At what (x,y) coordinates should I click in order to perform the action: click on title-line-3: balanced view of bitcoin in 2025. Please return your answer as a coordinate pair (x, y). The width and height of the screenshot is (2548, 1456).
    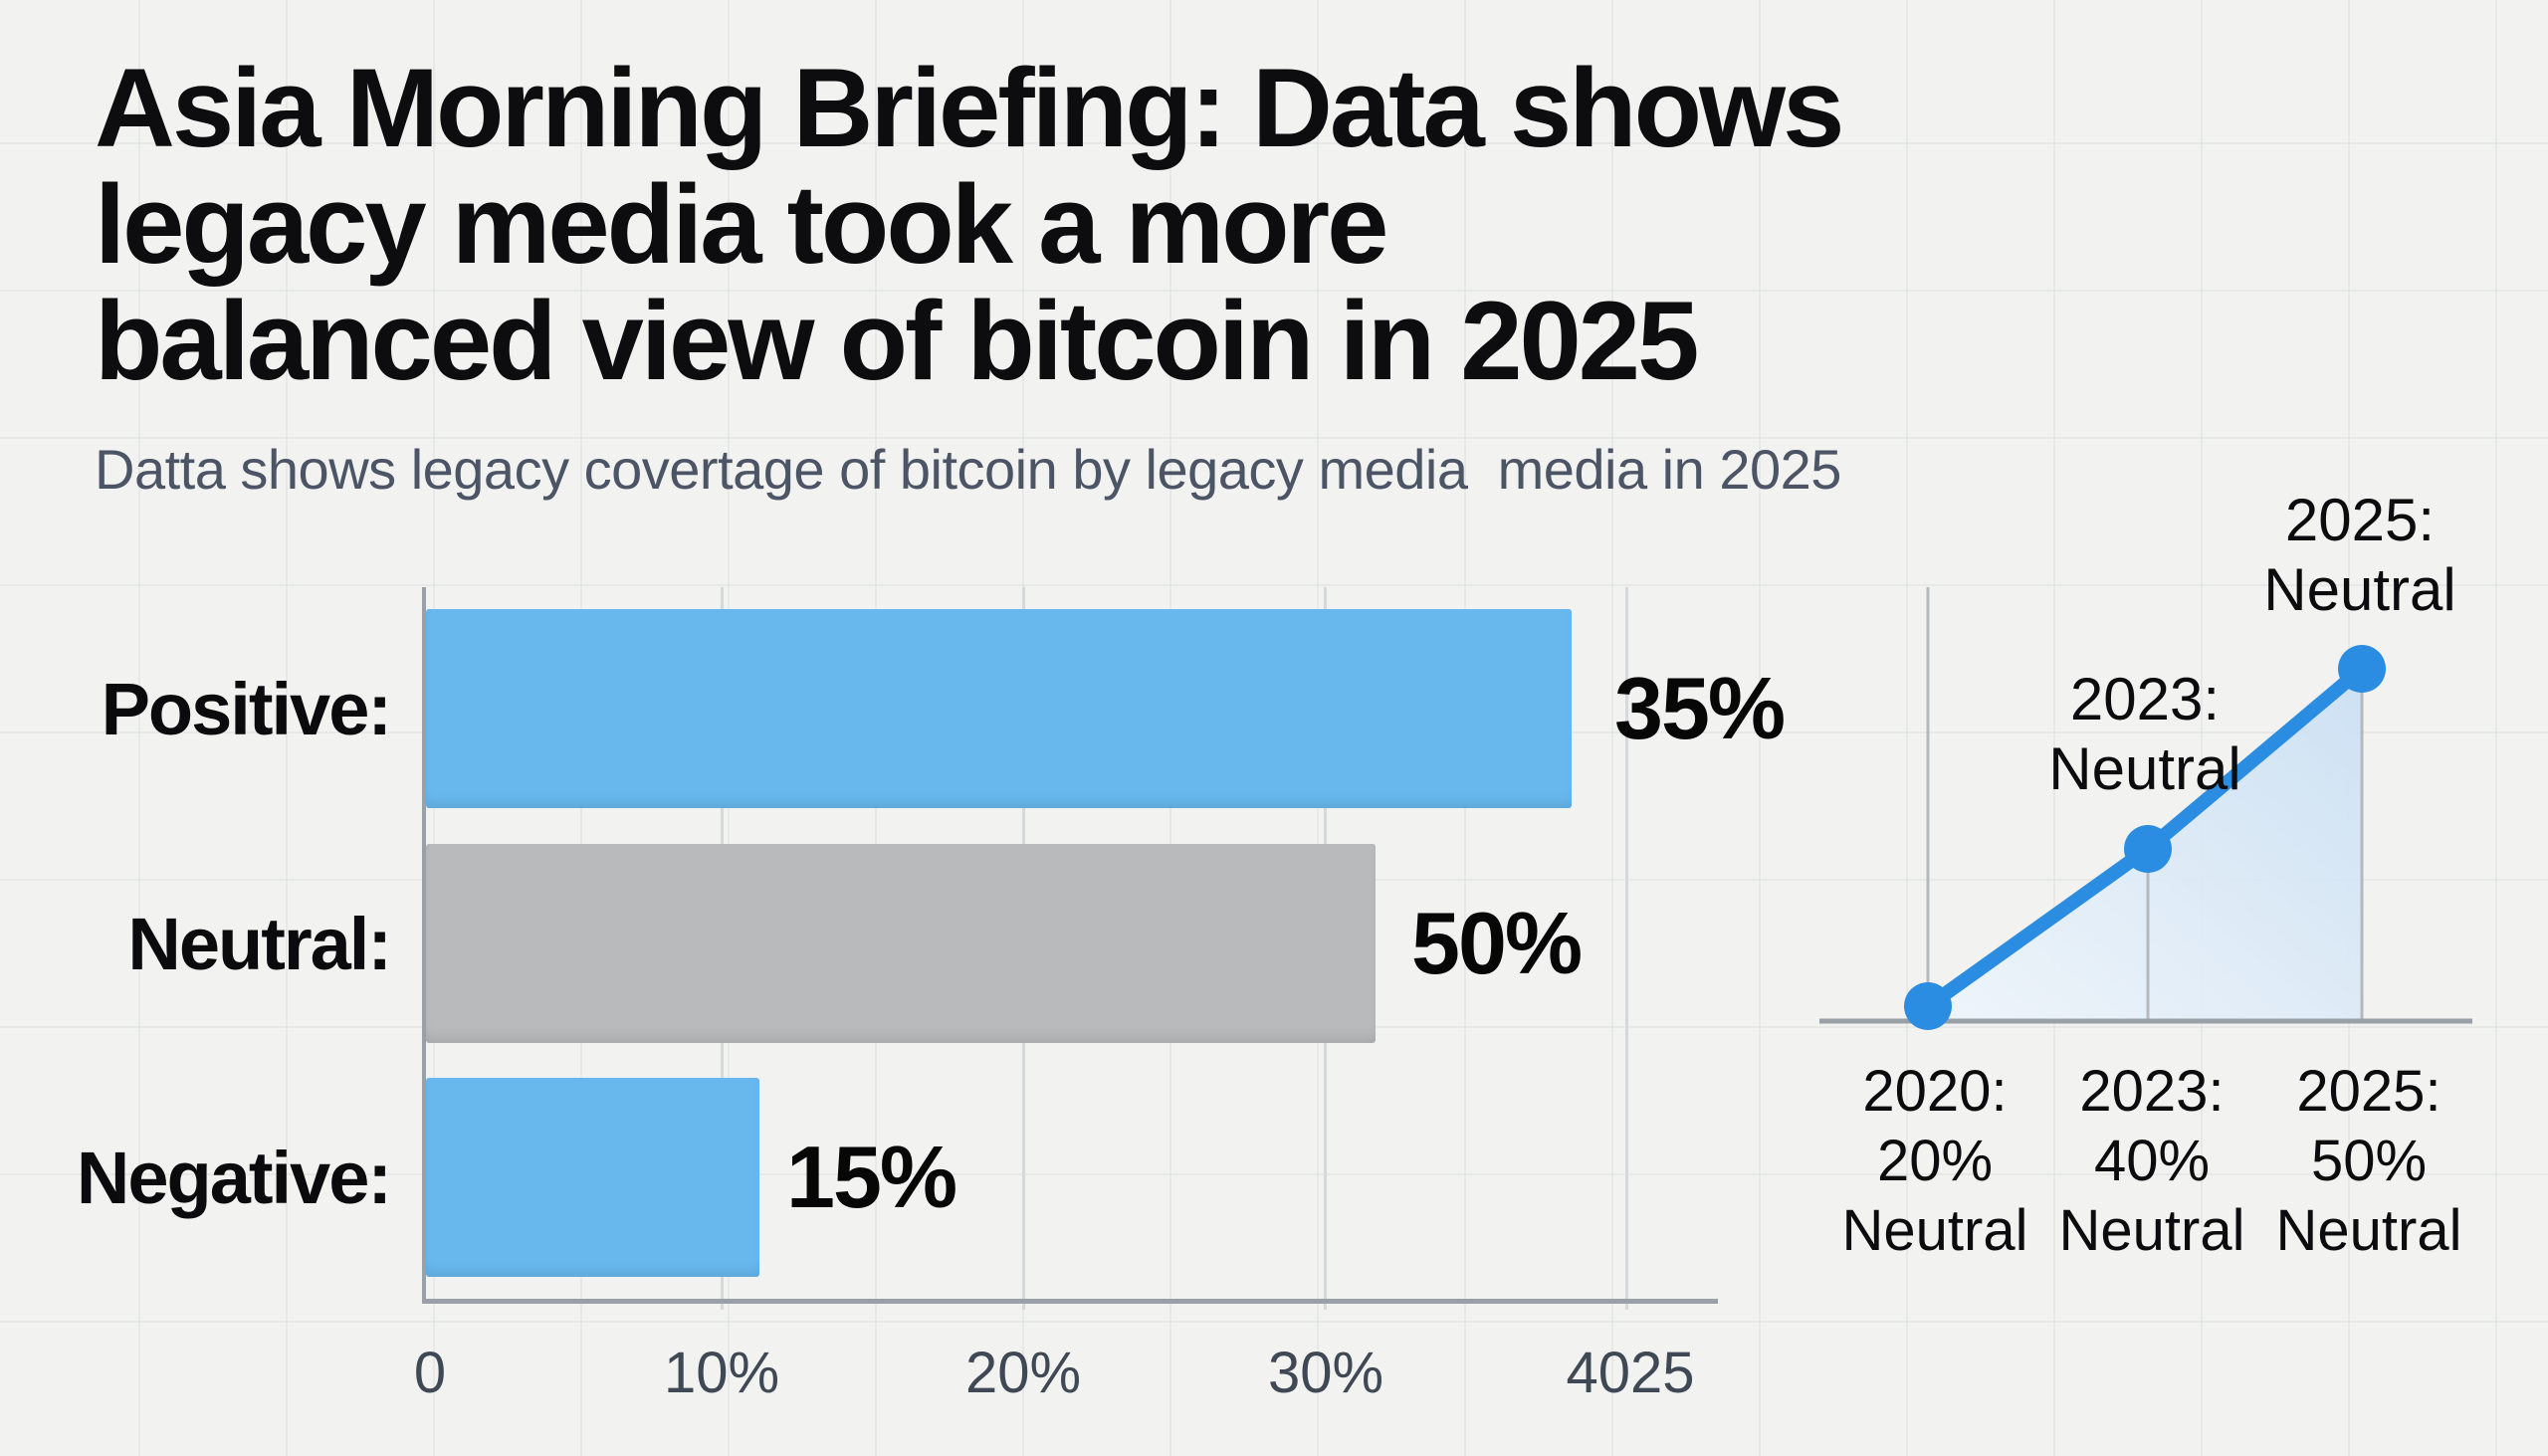
    Looking at the image, I should click on (897, 341).